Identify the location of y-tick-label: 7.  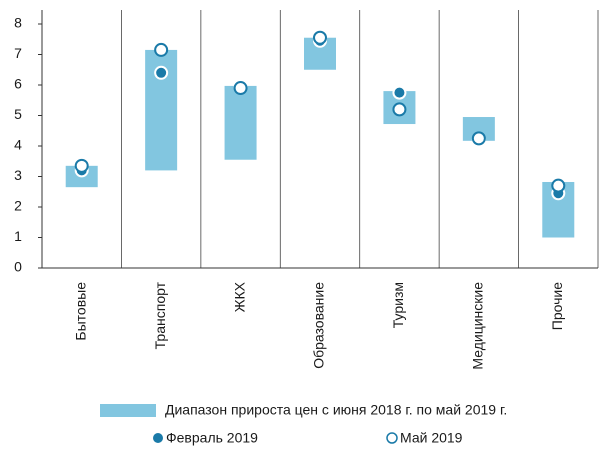
(18, 53).